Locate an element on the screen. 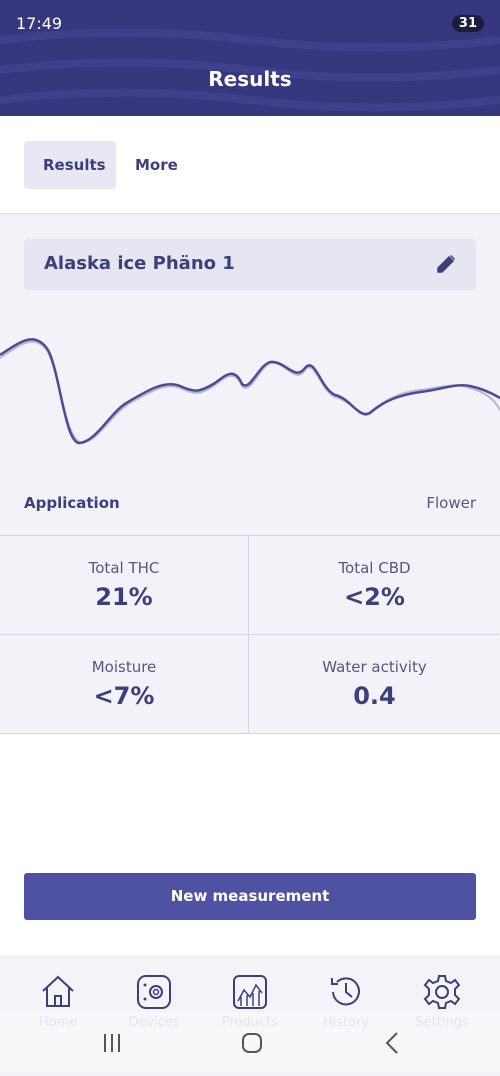 Image resolution: width=500 pixels, height=1076 pixels. system-buttons is located at coordinates (251, 1043).